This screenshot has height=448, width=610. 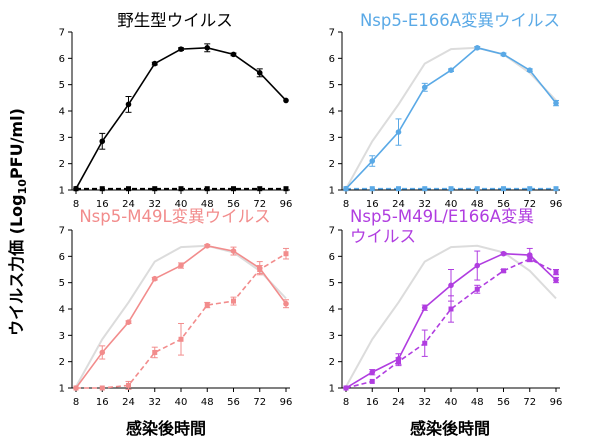 What do you see at coordinates (259, 204) in the screenshot?
I see `x-tick-label: 72` at bounding box center [259, 204].